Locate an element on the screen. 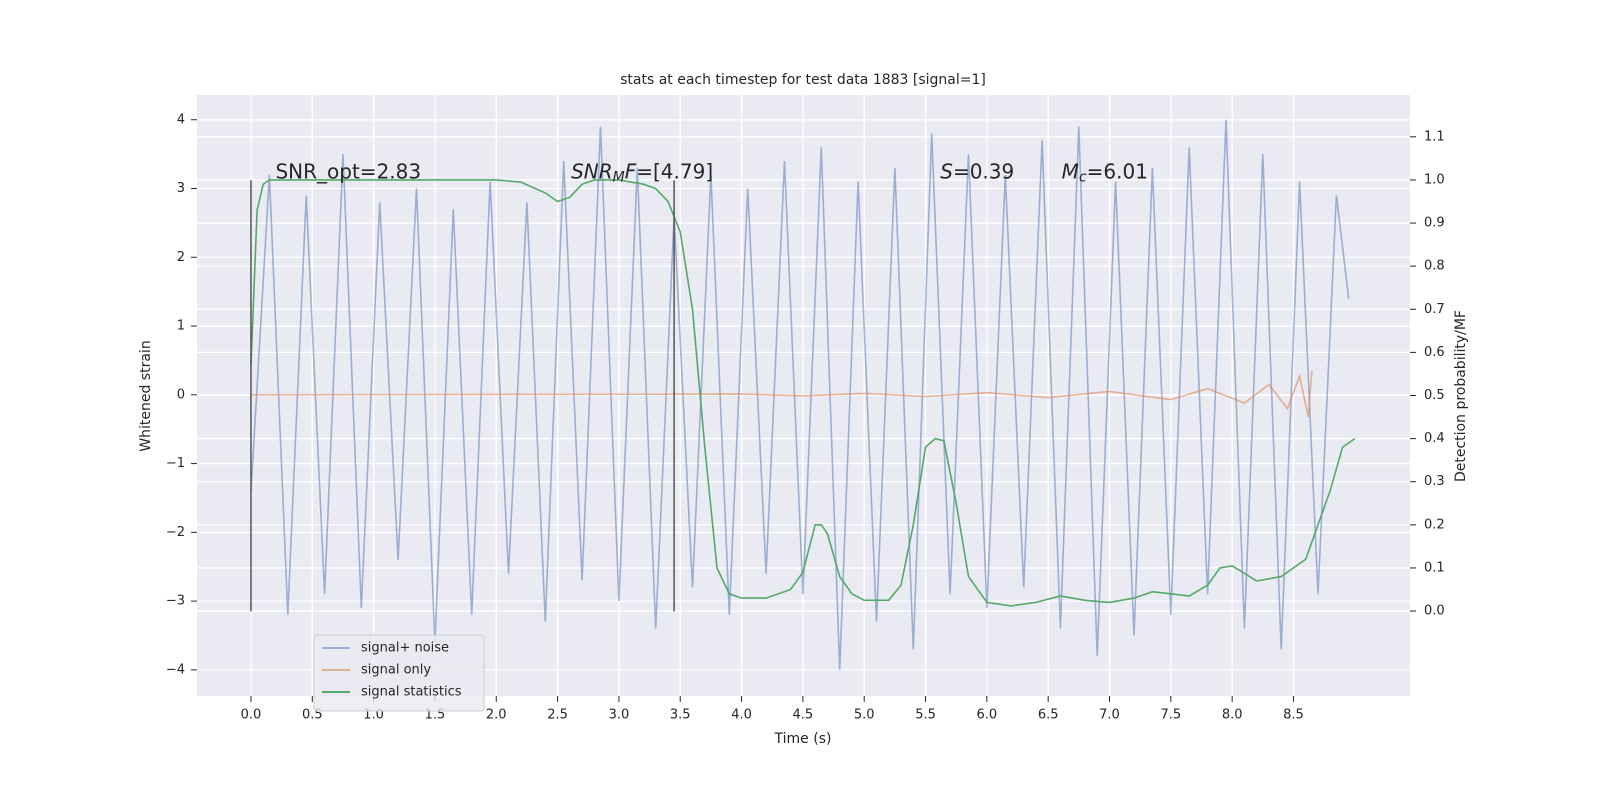  y2-tick-label: 0.0 is located at coordinates (1434, 611).